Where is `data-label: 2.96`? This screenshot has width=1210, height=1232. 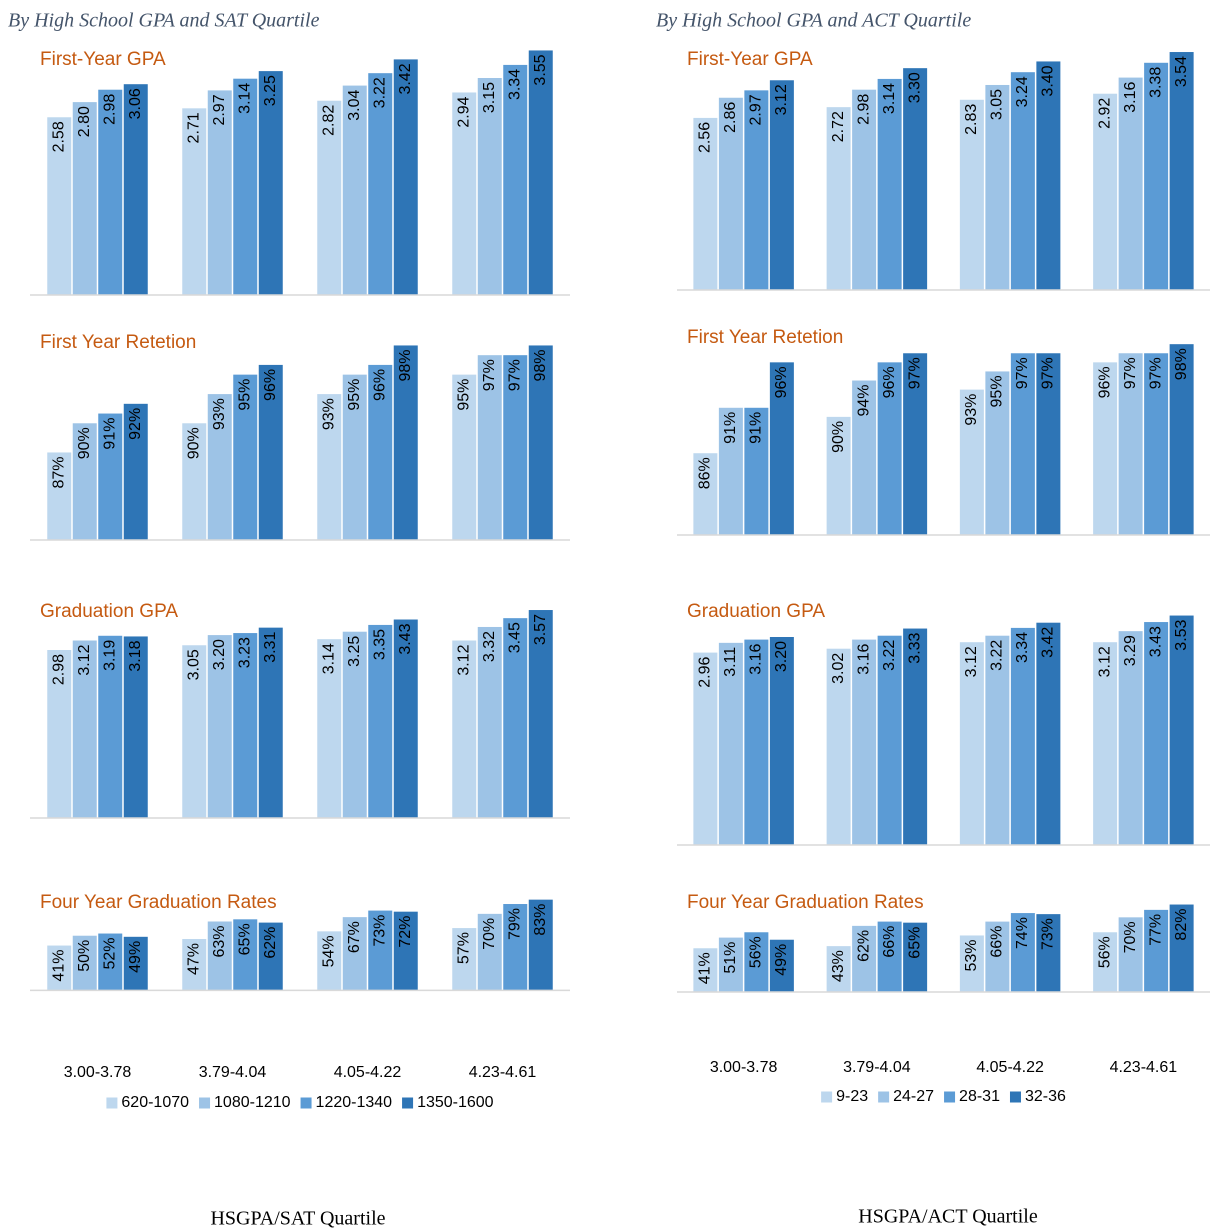 data-label: 2.96 is located at coordinates (705, 671).